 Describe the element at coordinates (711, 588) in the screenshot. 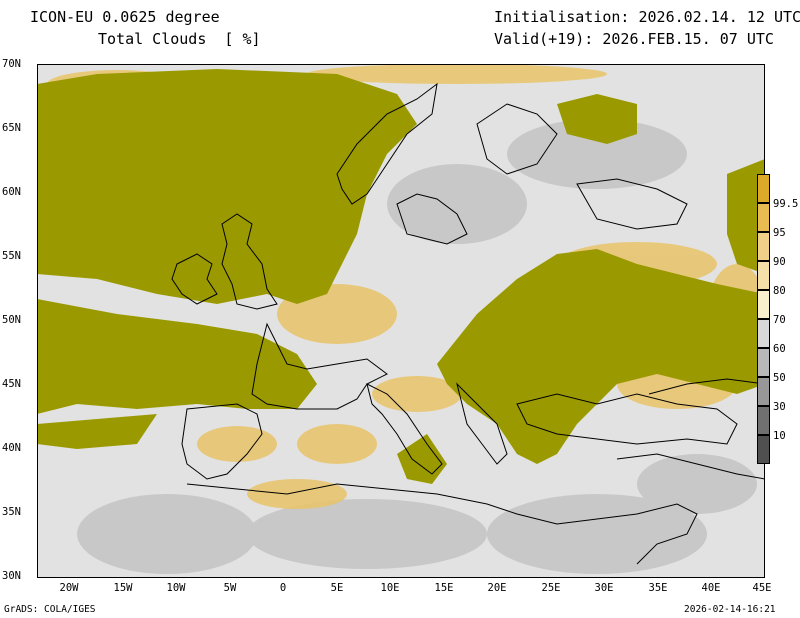

I see `lon-label-40e: 40E` at that location.